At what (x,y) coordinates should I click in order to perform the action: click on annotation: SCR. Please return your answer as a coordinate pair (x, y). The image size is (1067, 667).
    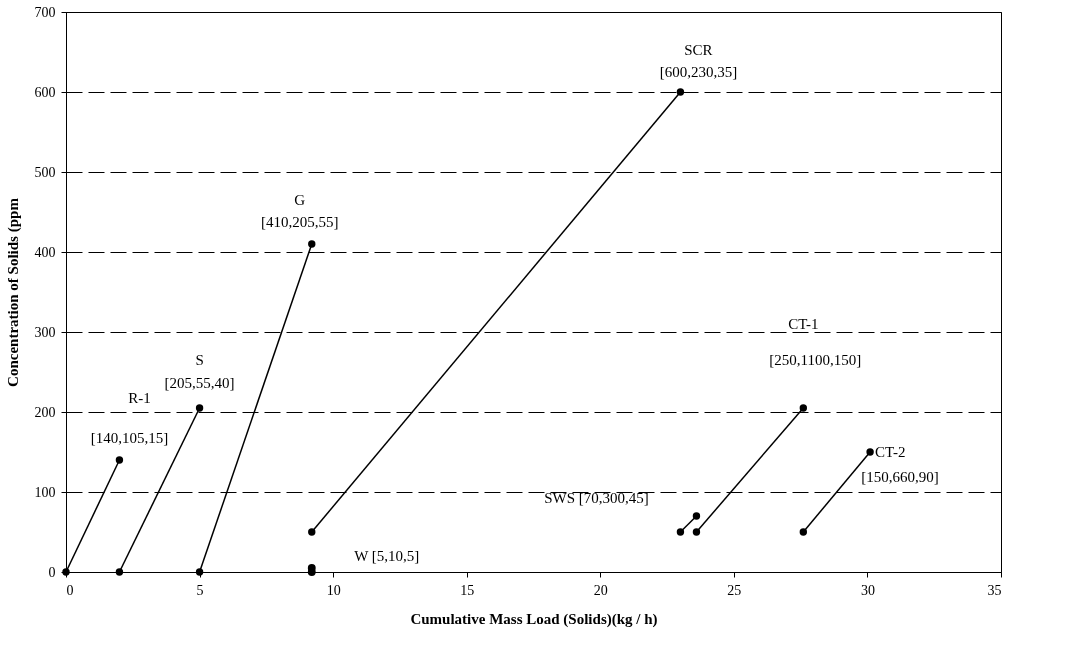
    Looking at the image, I should click on (698, 50).